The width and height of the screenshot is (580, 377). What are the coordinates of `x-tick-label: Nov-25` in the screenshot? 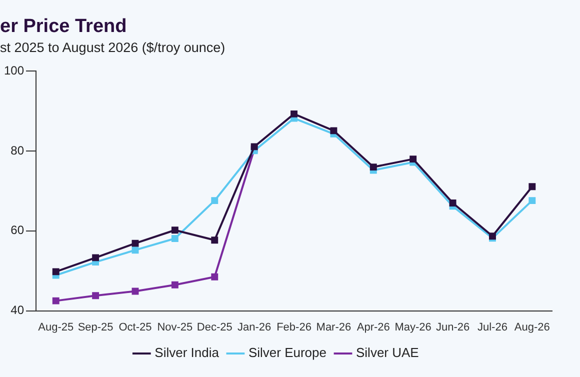 It's located at (175, 327).